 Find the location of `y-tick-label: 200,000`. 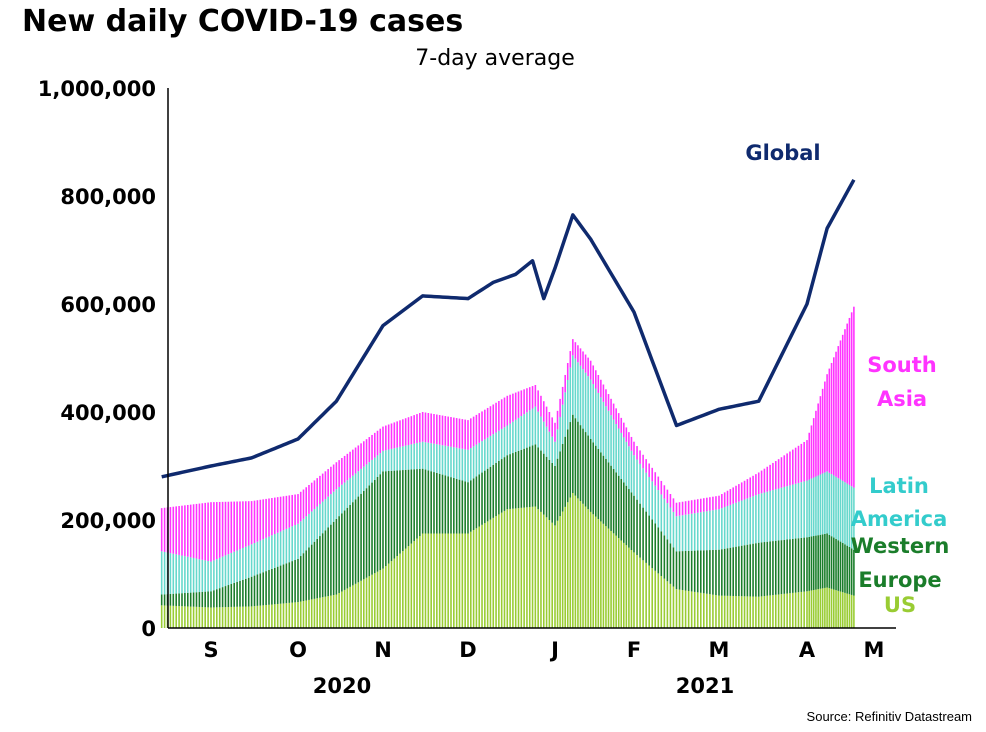

y-tick-label: 200,000 is located at coordinates (108, 521).